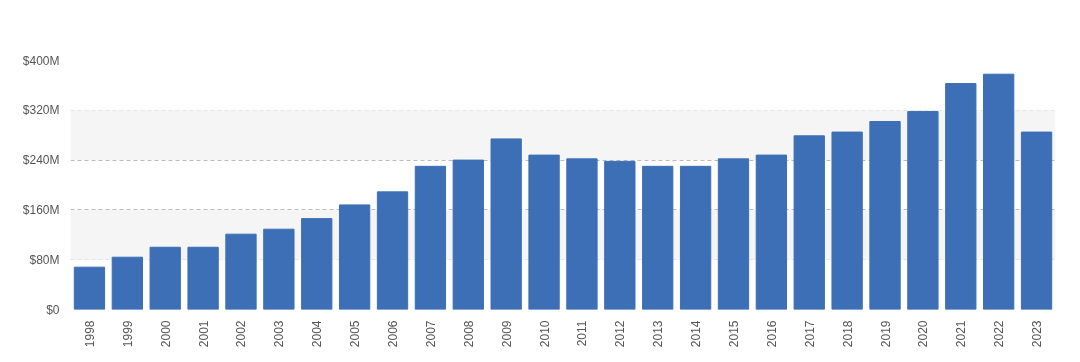  What do you see at coordinates (89, 334) in the screenshot?
I see `x-tick-label: 1998` at bounding box center [89, 334].